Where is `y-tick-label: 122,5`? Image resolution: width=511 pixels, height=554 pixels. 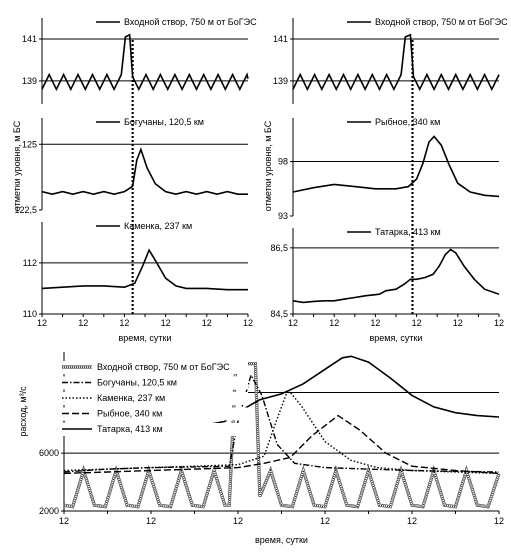 y-tick-label: 122,5 is located at coordinates (25, 210).